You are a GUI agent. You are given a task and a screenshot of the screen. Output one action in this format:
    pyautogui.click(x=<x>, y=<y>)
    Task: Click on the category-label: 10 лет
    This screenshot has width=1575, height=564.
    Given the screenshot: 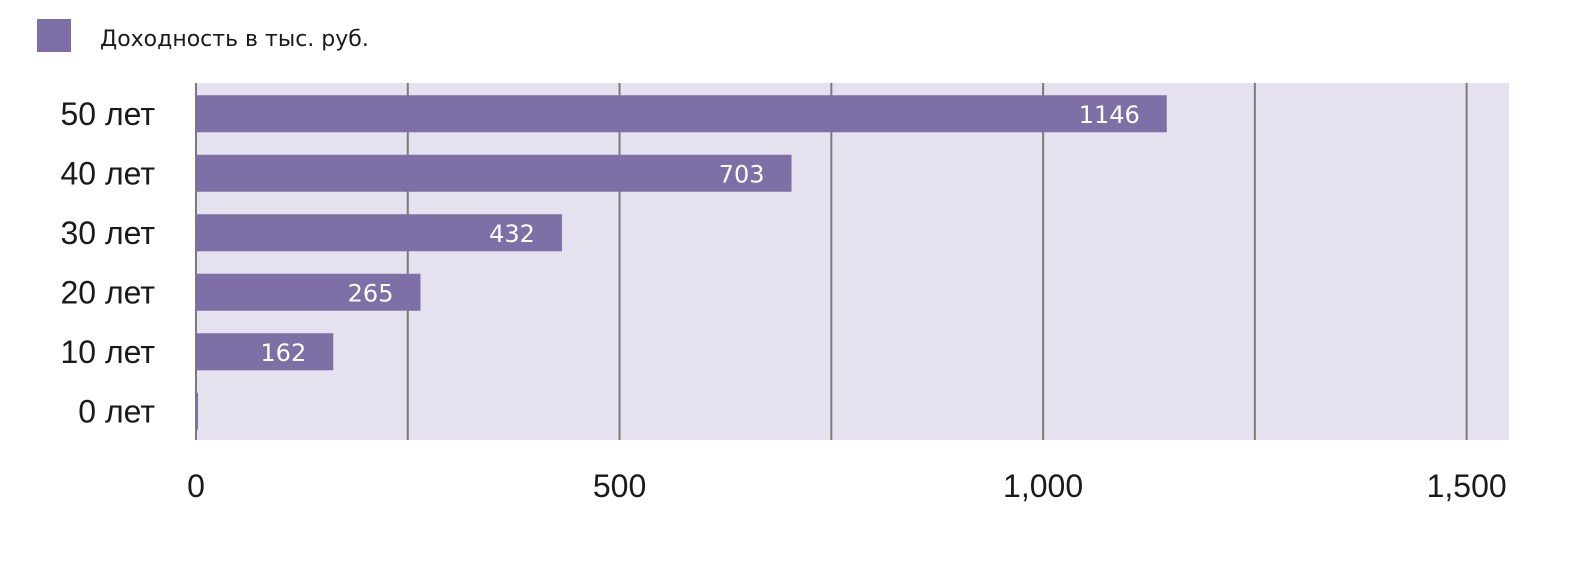 What is the action you would take?
    pyautogui.click(x=107, y=352)
    